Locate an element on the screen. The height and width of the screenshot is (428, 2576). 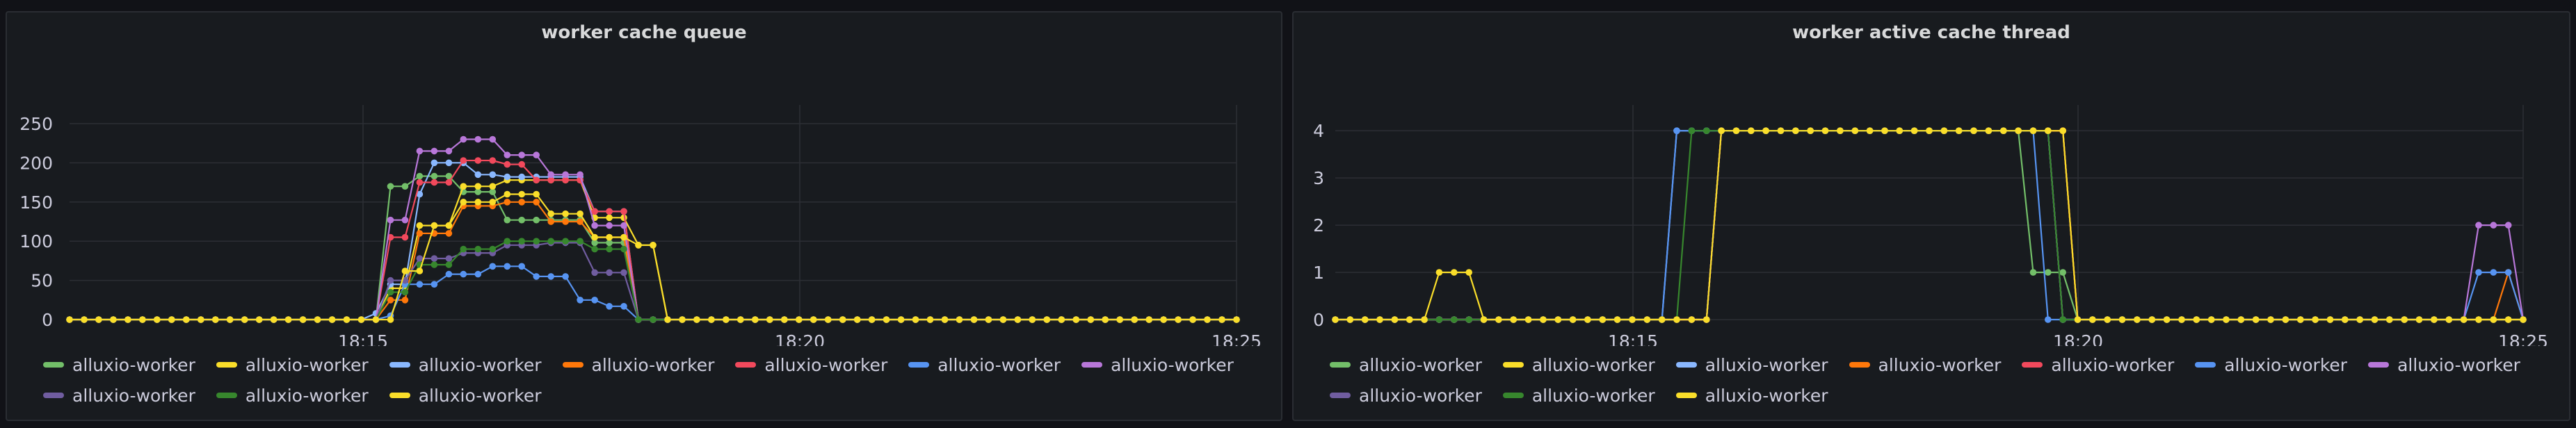
series-line is located at coordinates (653, 281).